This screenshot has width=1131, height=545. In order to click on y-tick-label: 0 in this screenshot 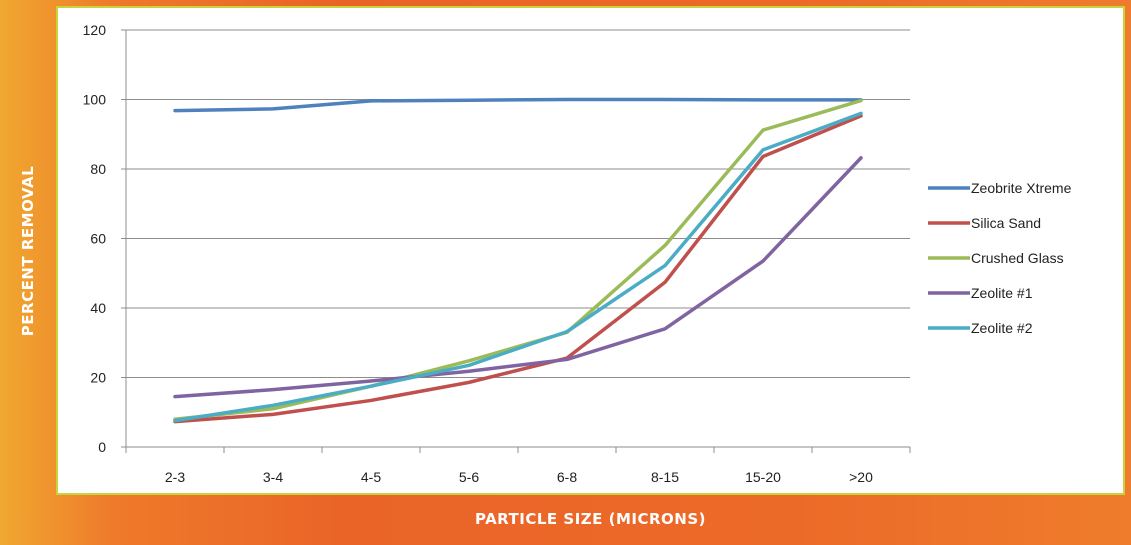, I will do `click(102, 447)`.